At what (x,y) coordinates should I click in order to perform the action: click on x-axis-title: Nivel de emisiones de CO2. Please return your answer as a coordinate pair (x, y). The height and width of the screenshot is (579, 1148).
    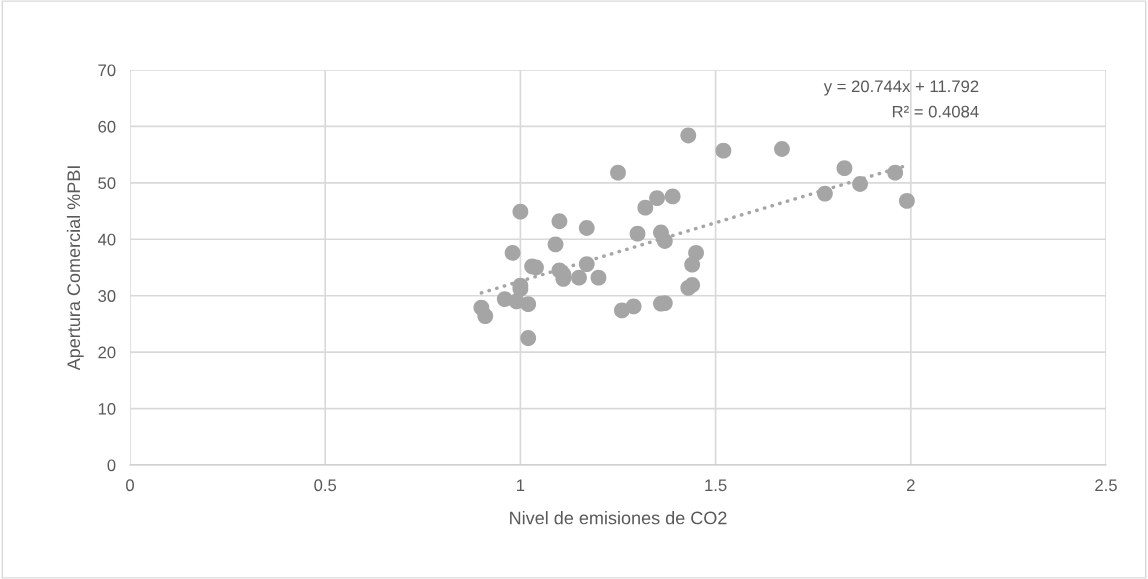
    Looking at the image, I should click on (618, 518).